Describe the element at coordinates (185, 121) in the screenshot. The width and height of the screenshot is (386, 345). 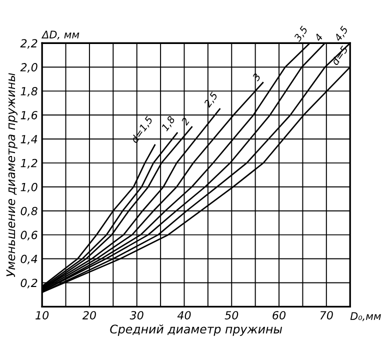
I see `text: 2` at that location.